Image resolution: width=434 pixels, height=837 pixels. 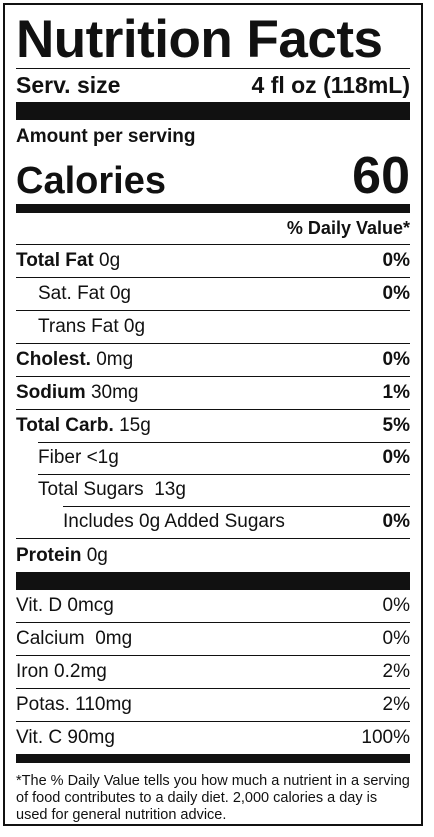 I want to click on nutrient-label: Total Fat 0g, so click(x=68, y=260).